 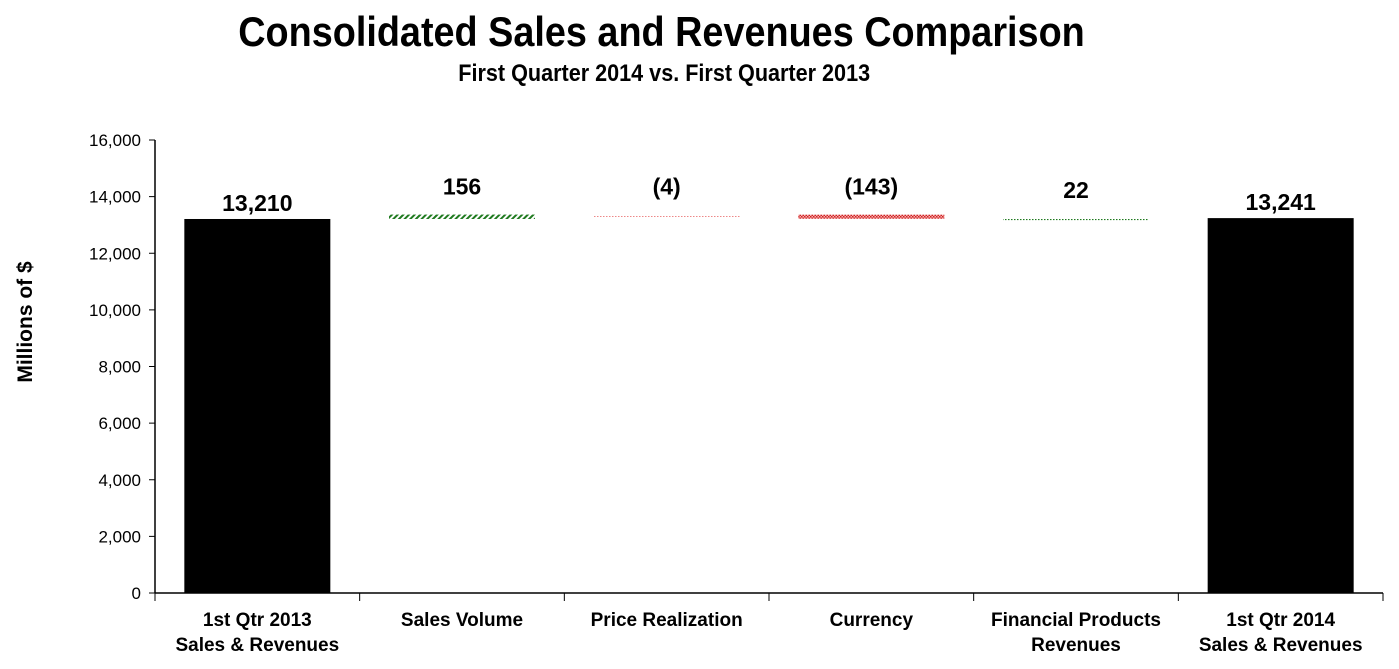 I want to click on data-label: 13,241, so click(x=1280, y=202).